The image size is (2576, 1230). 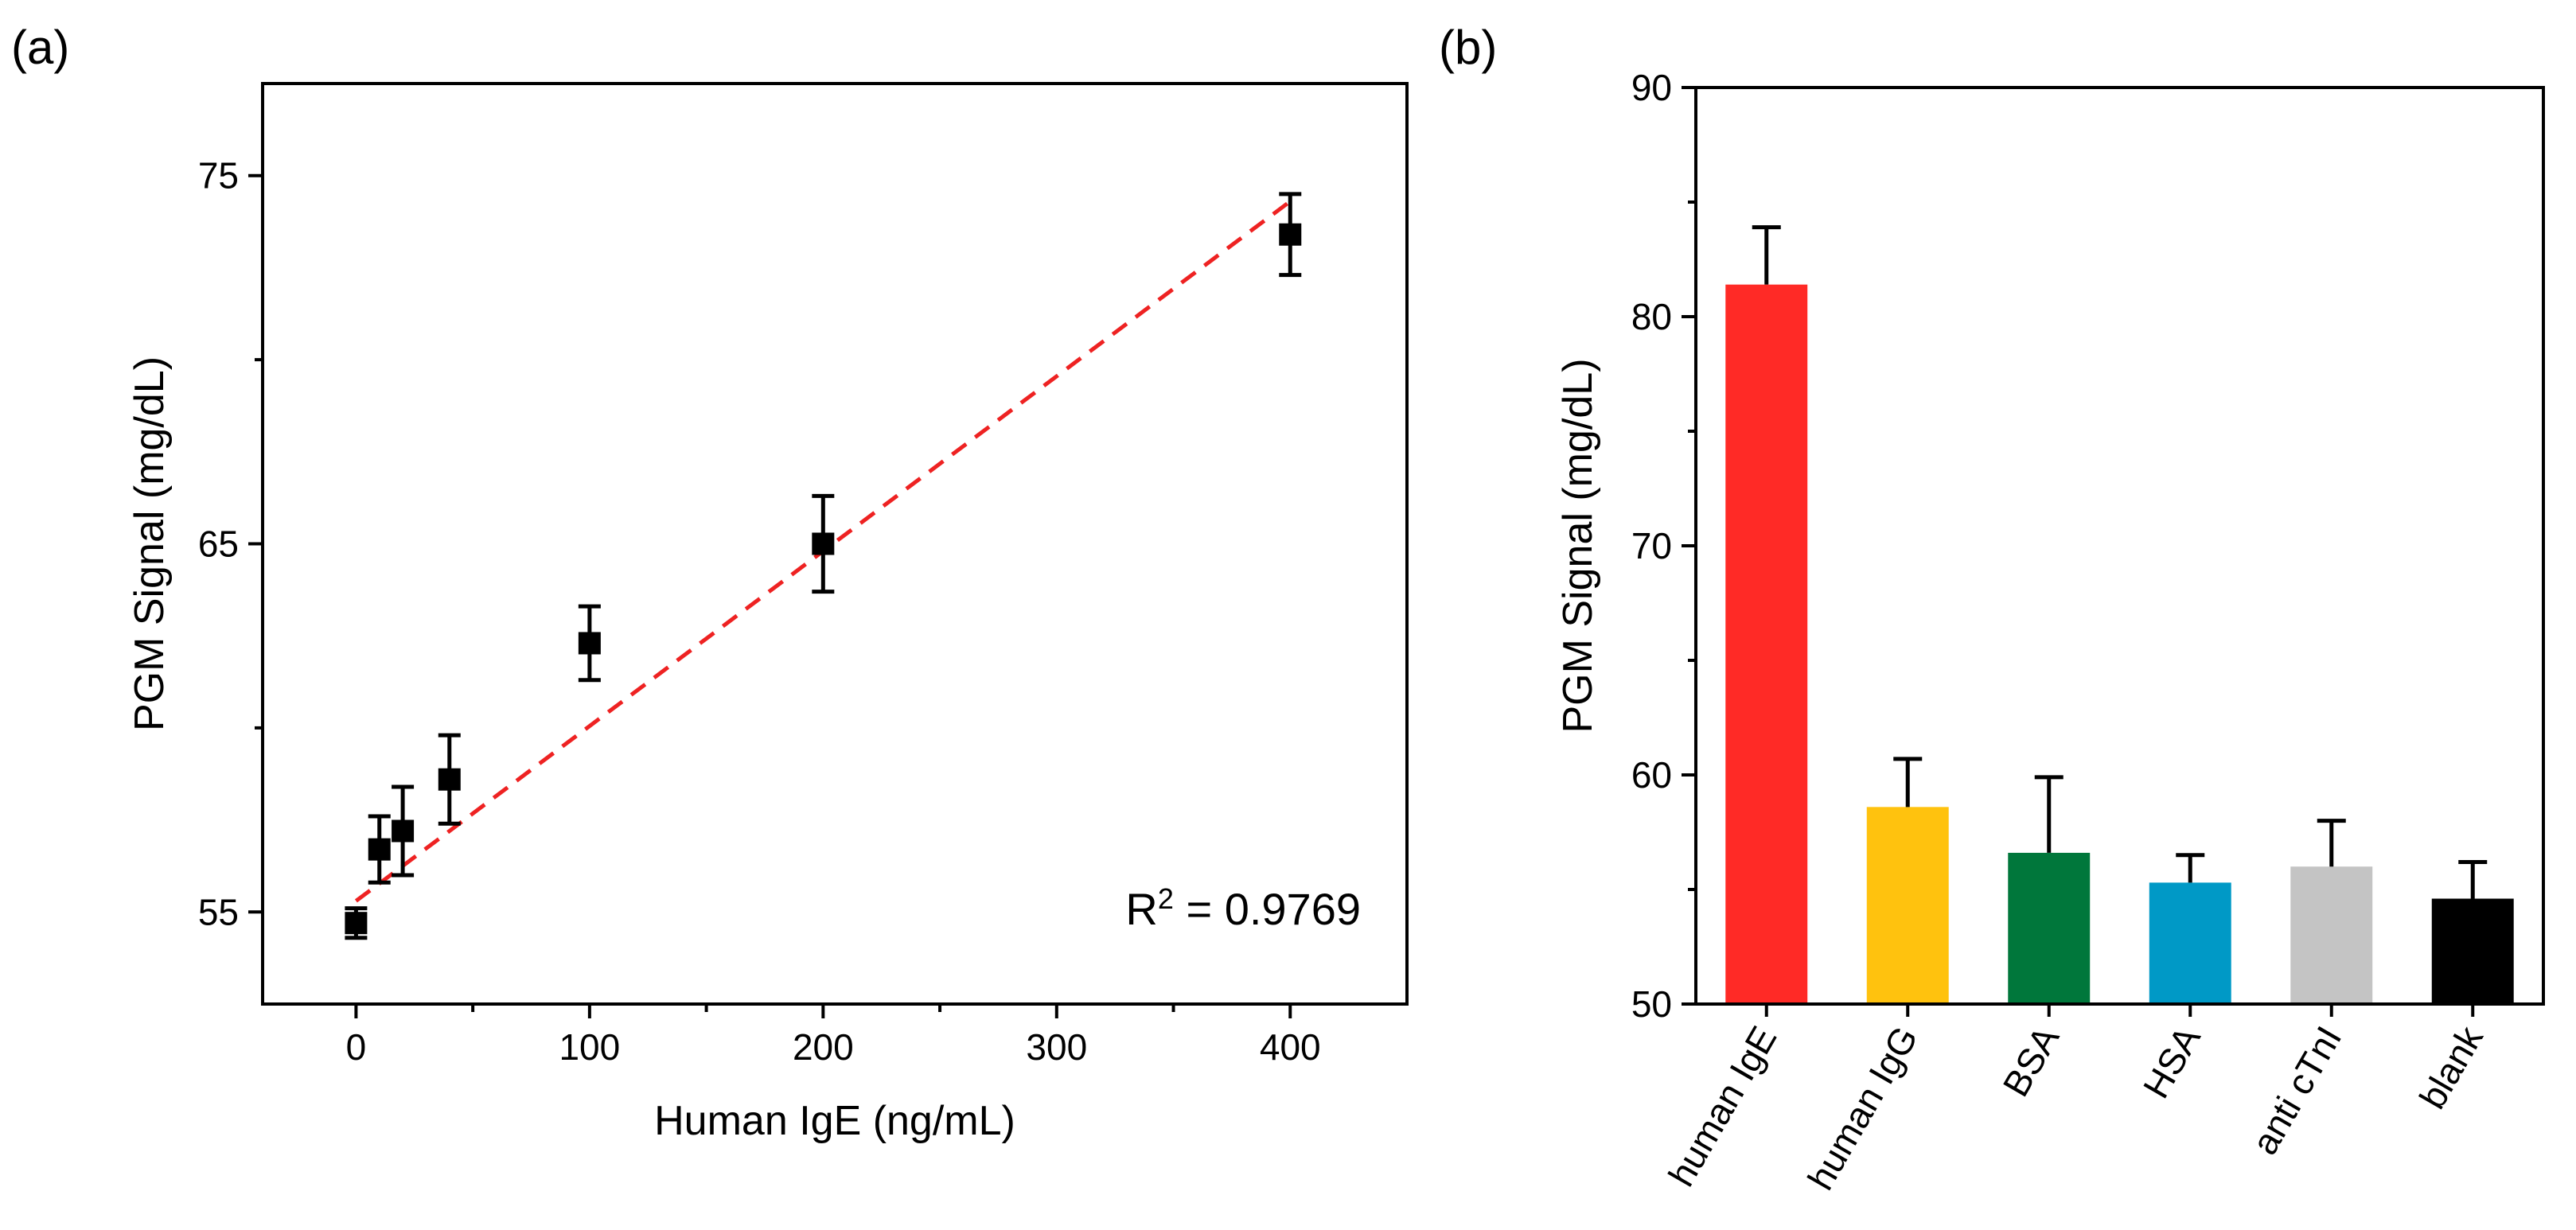 I want to click on panel-b-y-tick-label: 80, so click(x=1651, y=316).